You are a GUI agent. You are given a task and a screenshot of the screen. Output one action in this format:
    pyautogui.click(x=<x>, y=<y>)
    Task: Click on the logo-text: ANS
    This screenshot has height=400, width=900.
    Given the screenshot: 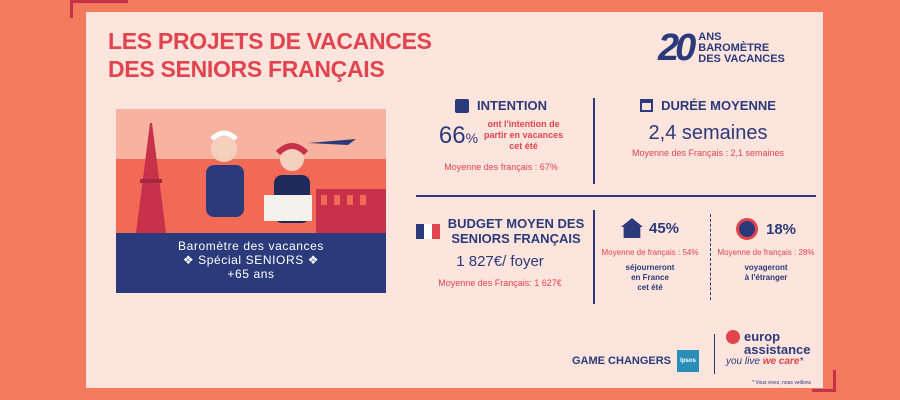 What is the action you would take?
    pyautogui.click(x=710, y=36)
    